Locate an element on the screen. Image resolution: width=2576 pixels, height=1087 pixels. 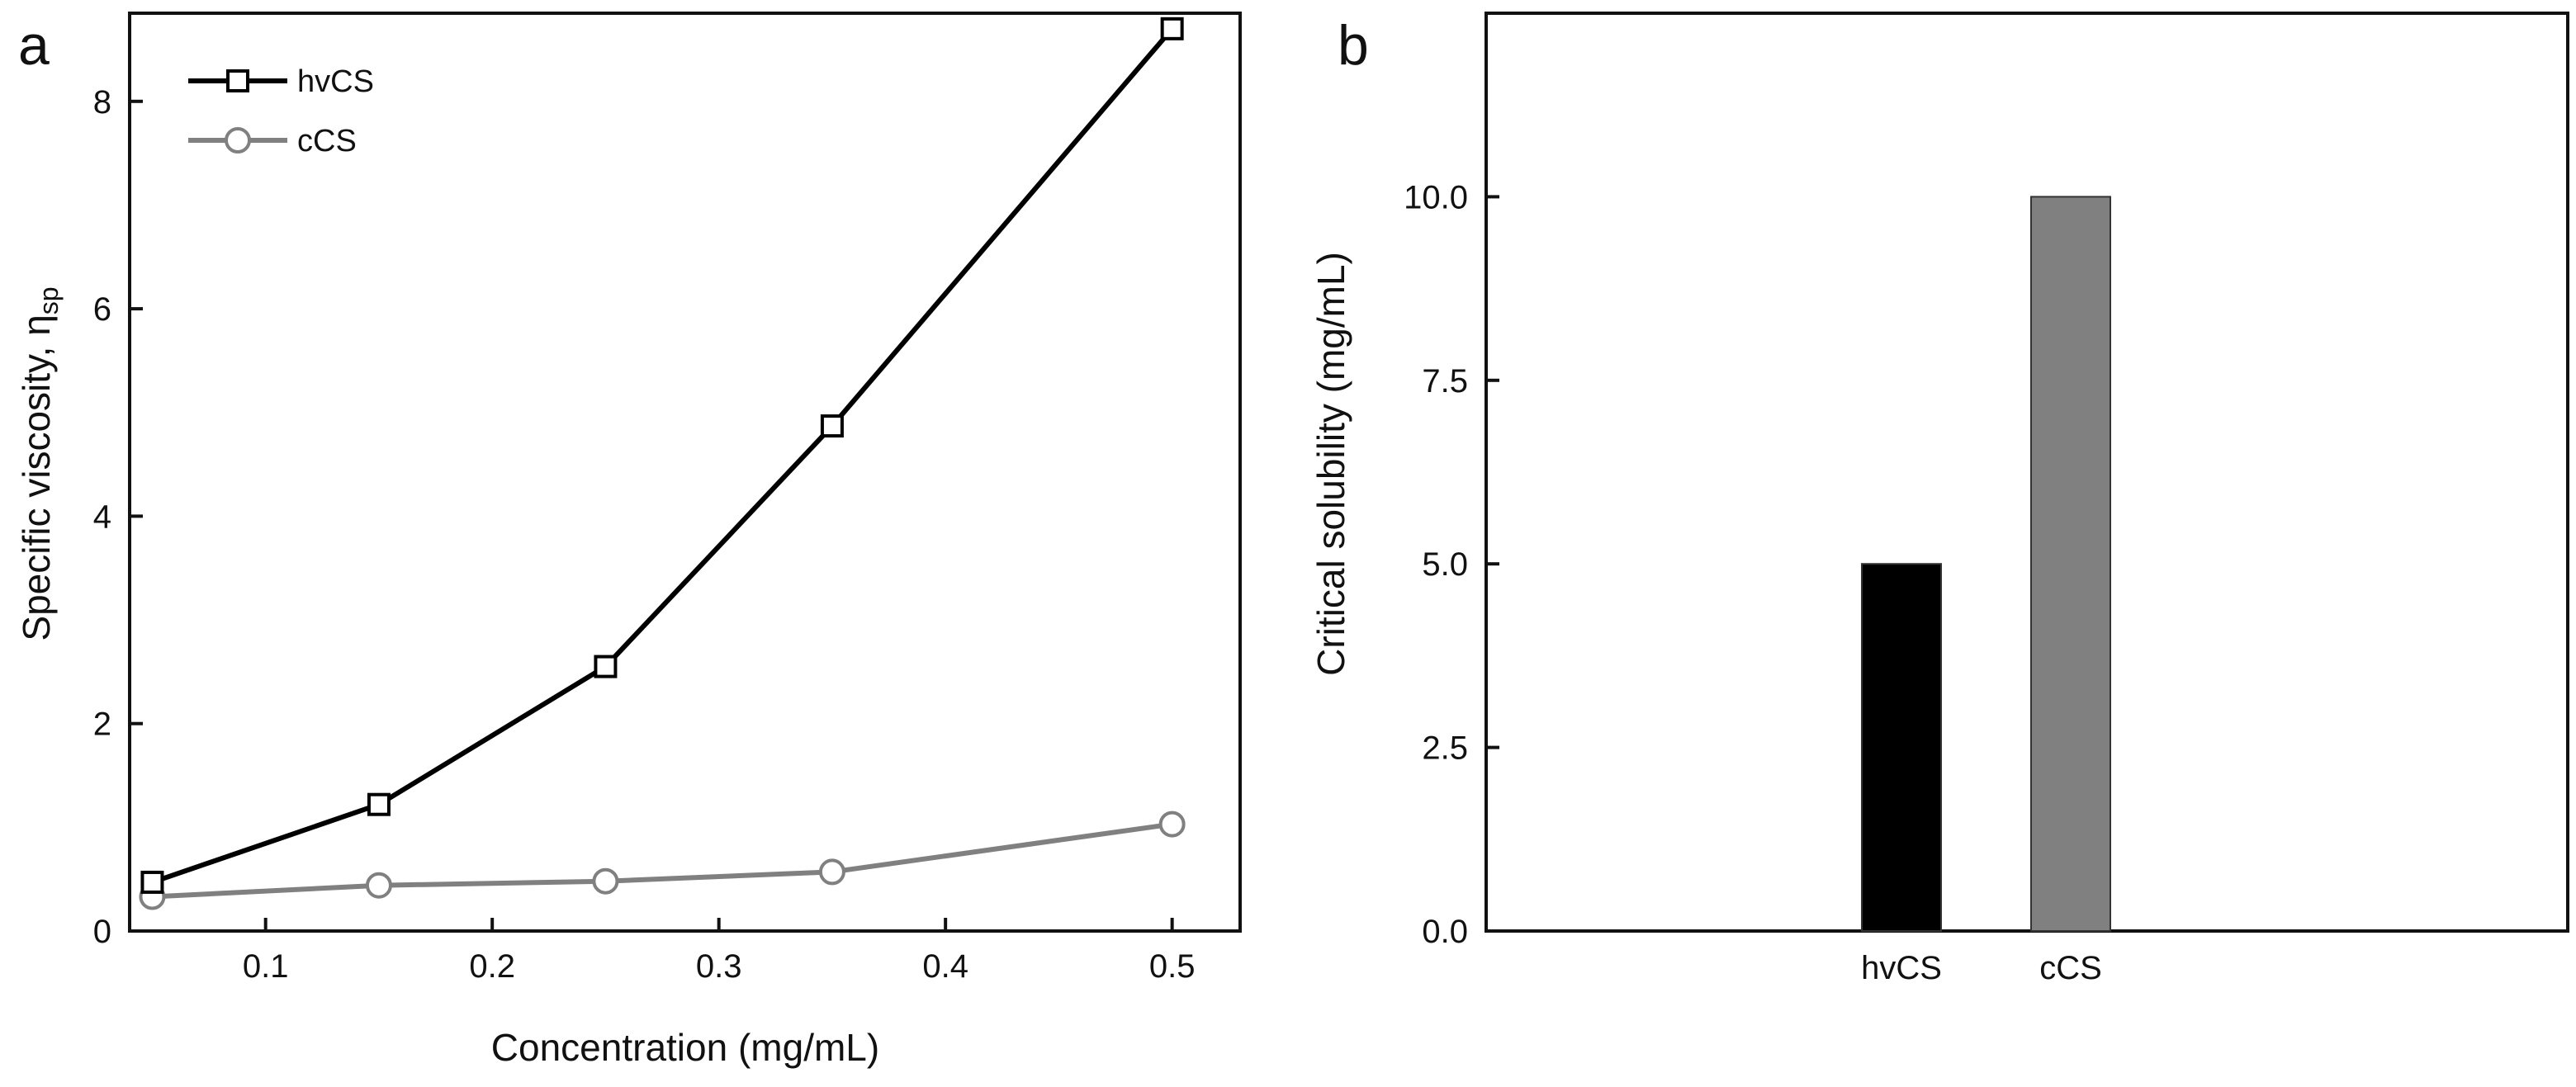
legend-marker-hvcs is located at coordinates (237, 80).